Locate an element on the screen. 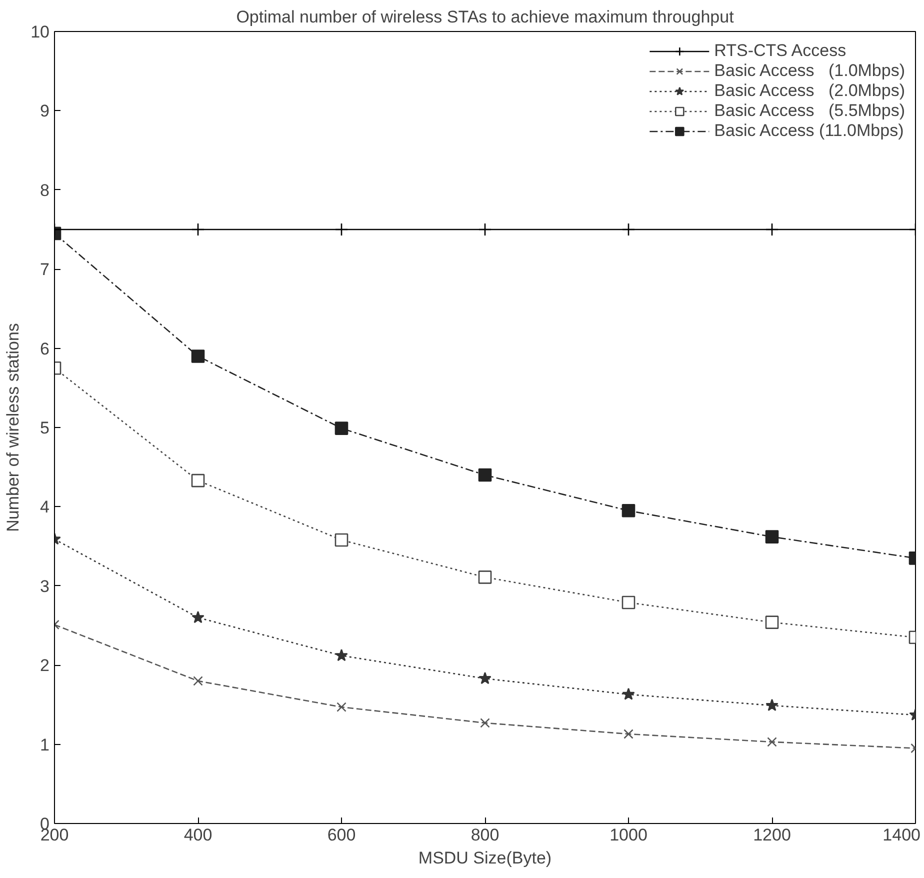 The height and width of the screenshot is (878, 924). x-tick-label: 600 is located at coordinates (341, 835).